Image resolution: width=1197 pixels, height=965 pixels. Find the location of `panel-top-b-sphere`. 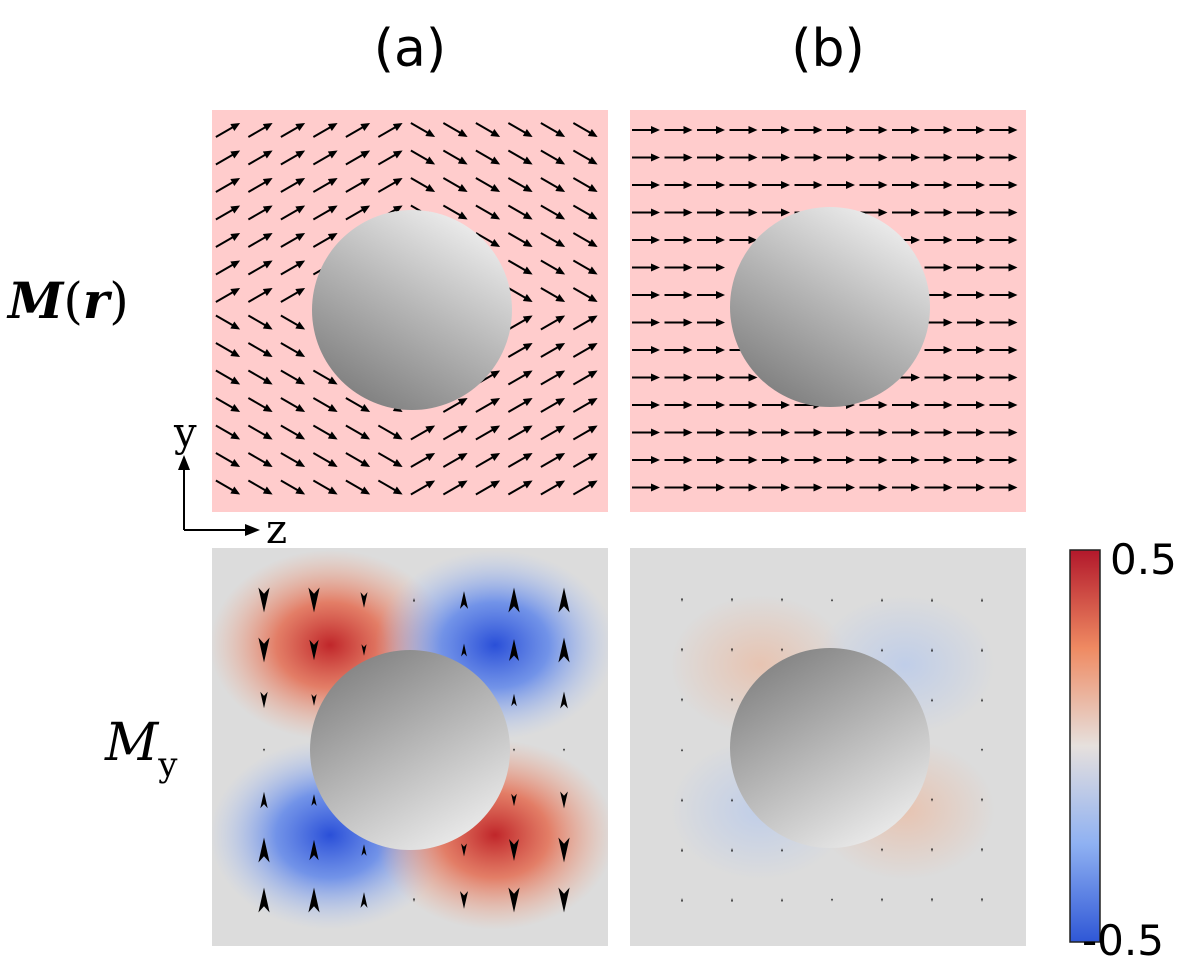

panel-top-b-sphere is located at coordinates (830, 307).